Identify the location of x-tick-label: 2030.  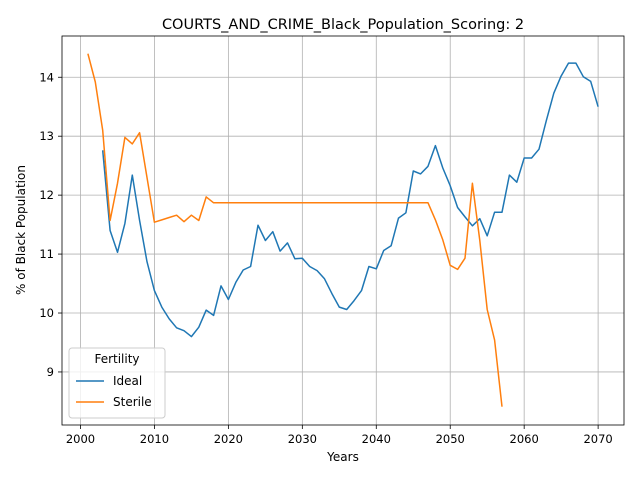
(302, 439).